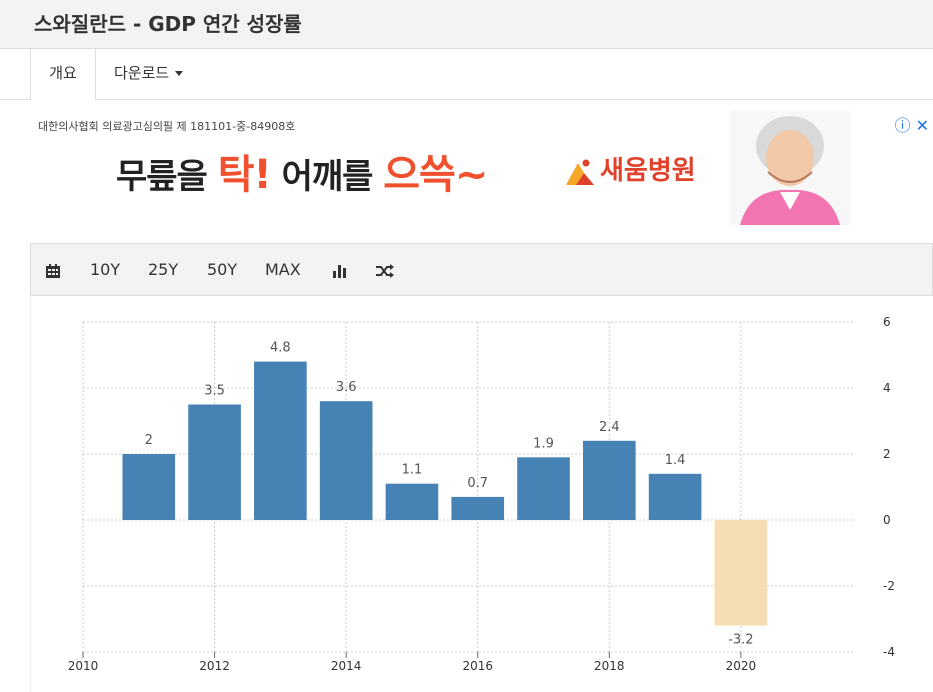 This screenshot has height=692, width=933. What do you see at coordinates (412, 470) in the screenshot?
I see `data-label-2015: 1.1` at bounding box center [412, 470].